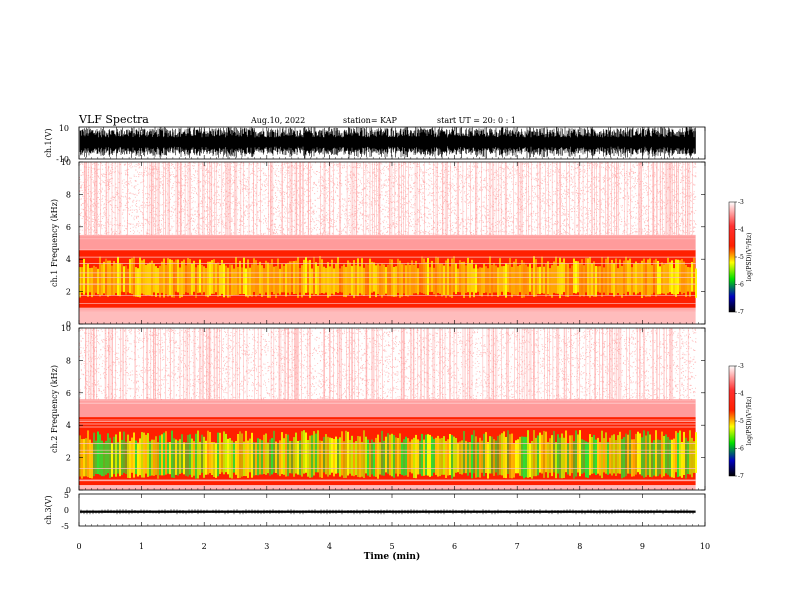  What do you see at coordinates (78, 546) in the screenshot?
I see `time-tick-label: 0` at bounding box center [78, 546].